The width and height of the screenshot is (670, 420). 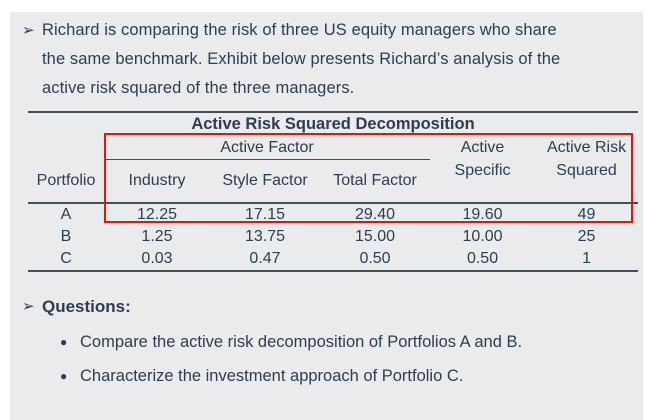 I want to click on cell-c-industry: 0.03, so click(x=157, y=259).